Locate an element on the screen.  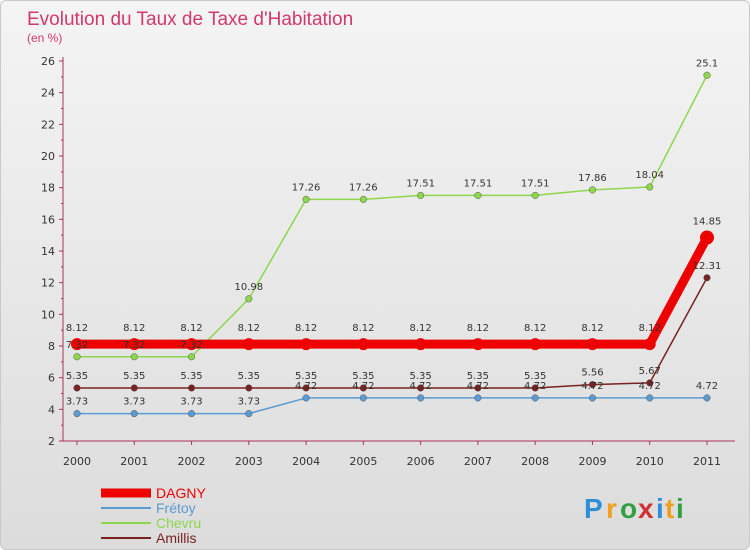
y-tick-label: 4 is located at coordinates (51, 409).